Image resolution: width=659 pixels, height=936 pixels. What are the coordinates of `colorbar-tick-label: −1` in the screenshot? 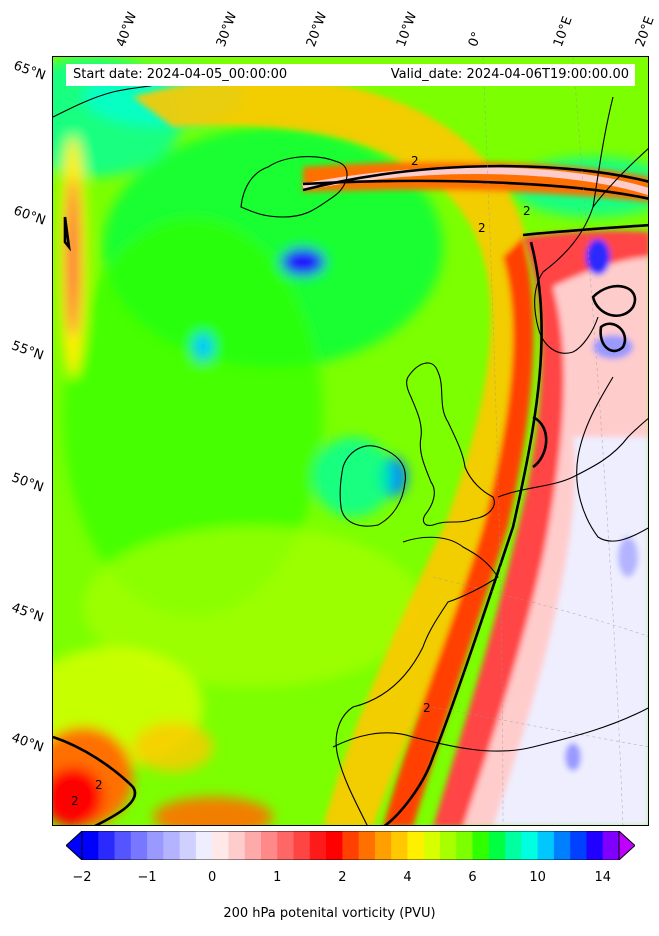 It's located at (147, 877).